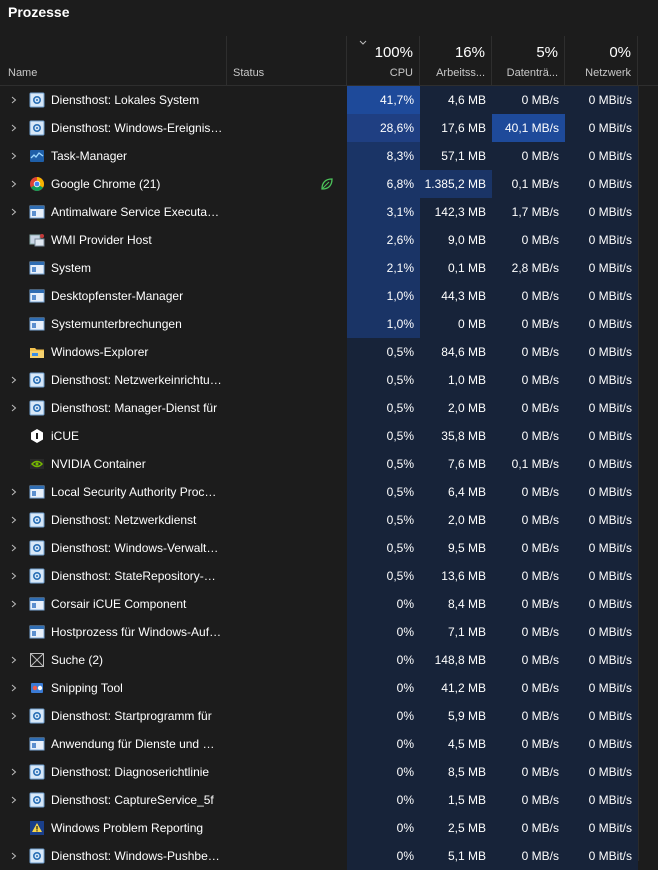 The image size is (658, 870). I want to click on process-row: Task-Manager 8,3% 57,1 MB 0 MB/s 0 MBit/s, so click(329, 156).